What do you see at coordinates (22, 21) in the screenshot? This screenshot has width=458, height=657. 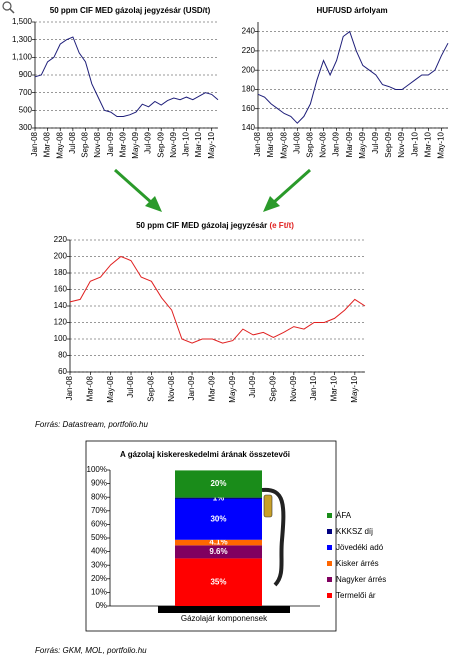 I see `y-tick-label: 1,500` at bounding box center [22, 21].